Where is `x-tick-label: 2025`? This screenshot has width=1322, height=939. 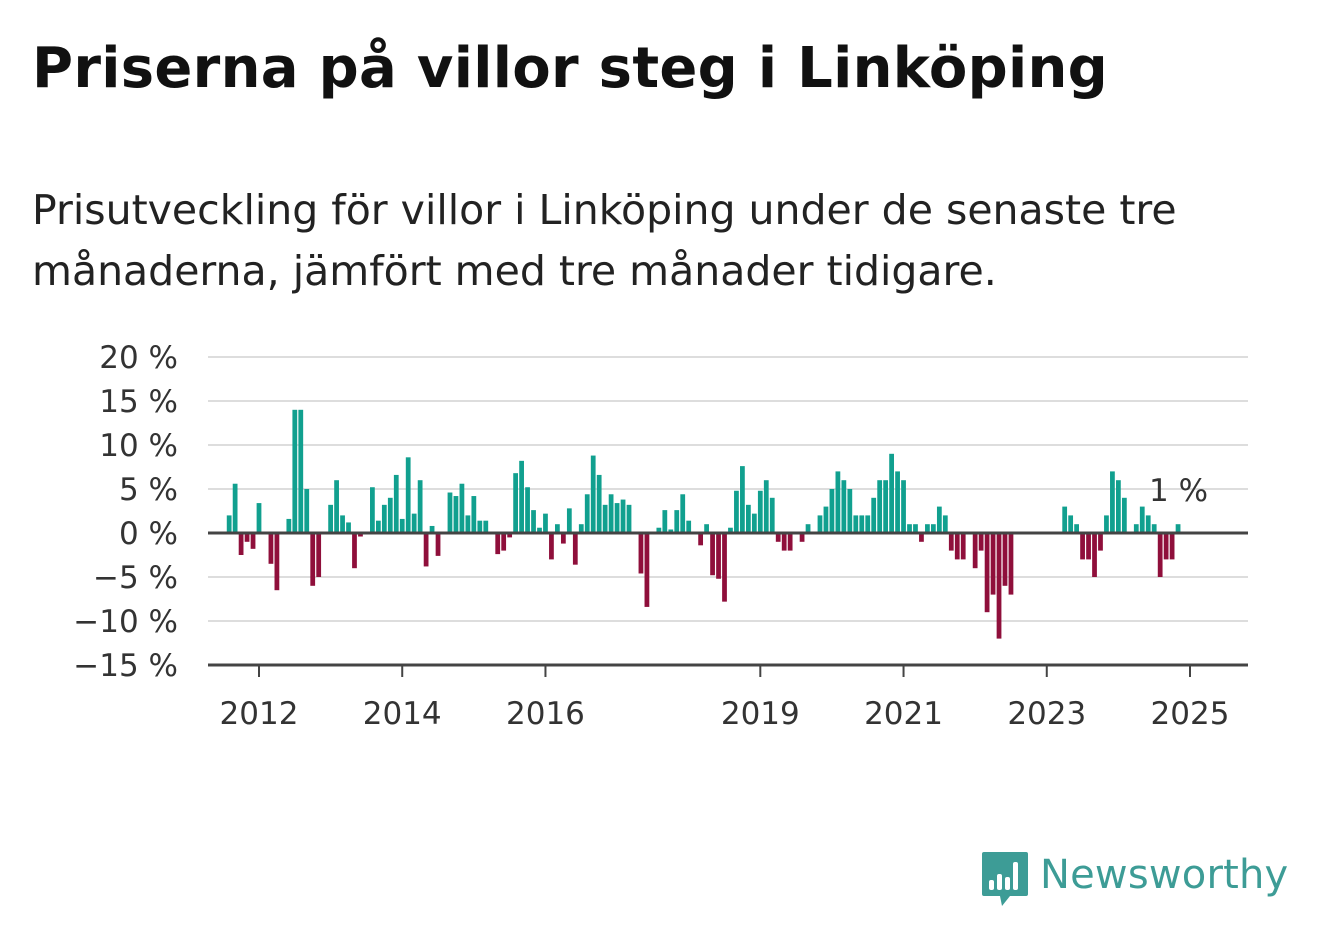 x-tick-label: 2025 is located at coordinates (1190, 714).